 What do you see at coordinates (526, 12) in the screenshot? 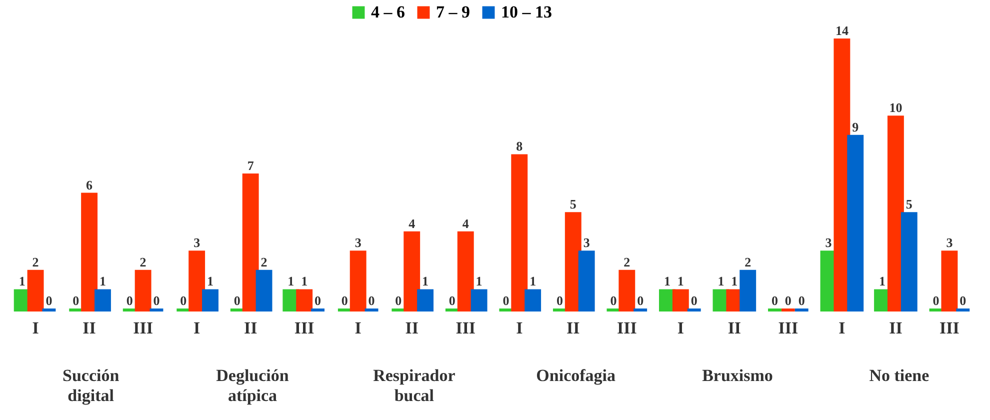
I see `legend-label: 10 – 13` at bounding box center [526, 12].